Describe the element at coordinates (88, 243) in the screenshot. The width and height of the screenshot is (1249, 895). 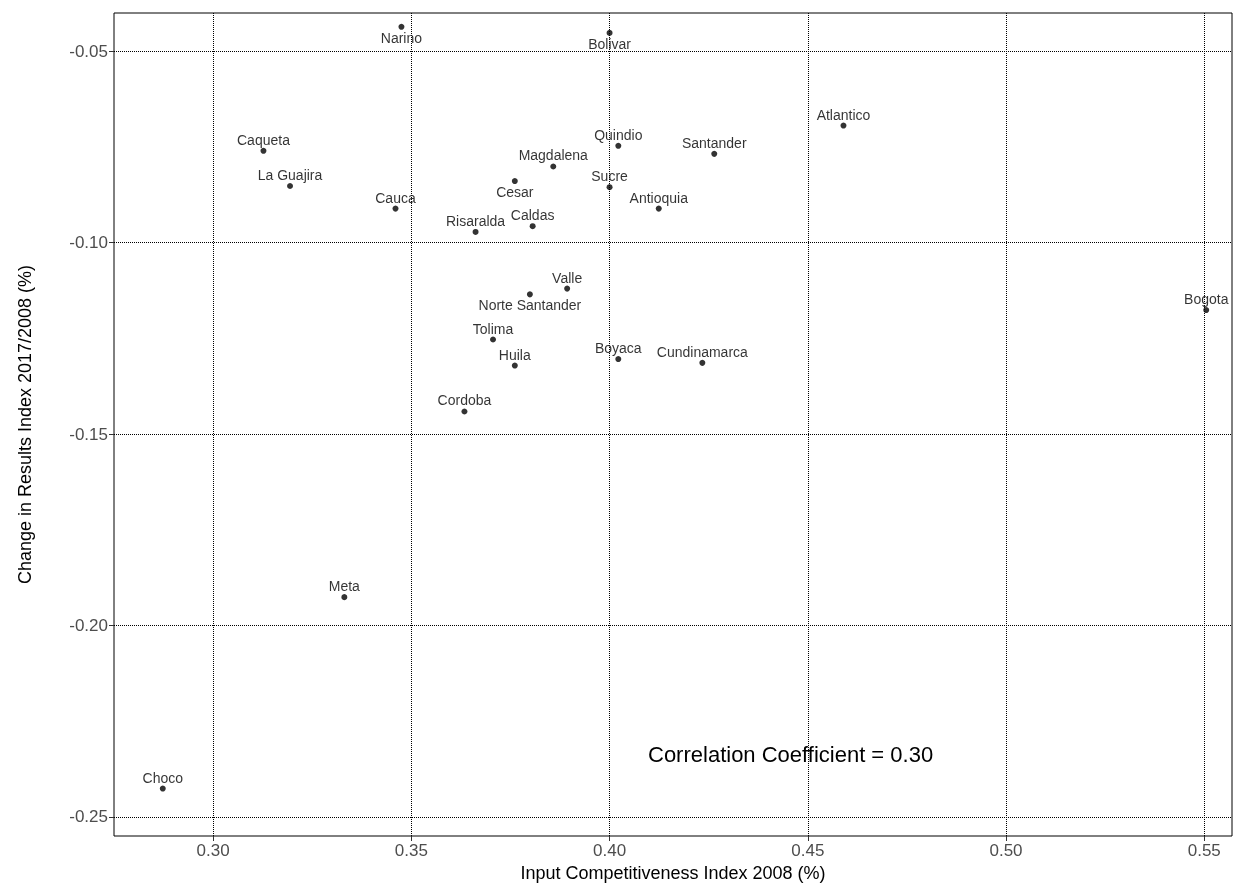
I see `y-tick-label: -0.10` at that location.